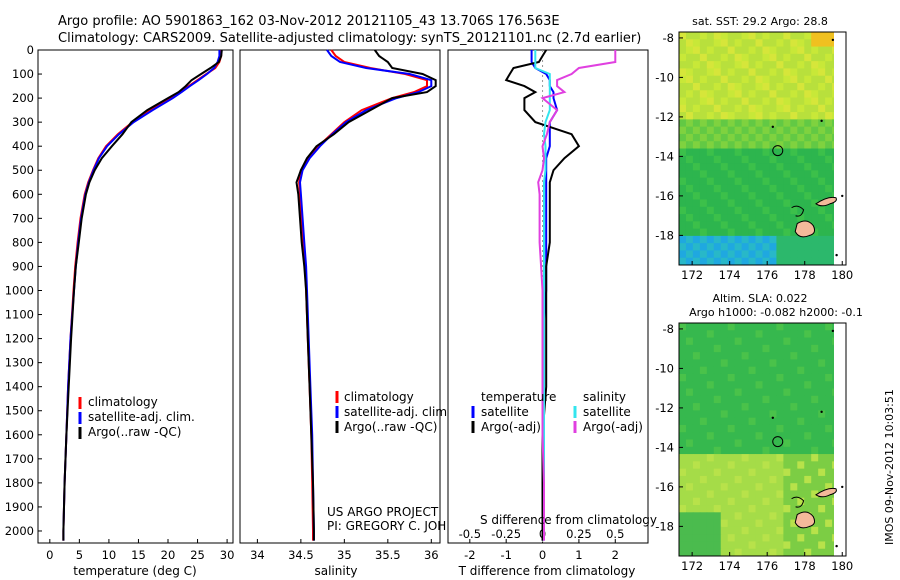 The image size is (900, 580). What do you see at coordinates (23, 194) in the screenshot?
I see `y-tick-label: 600` at bounding box center [23, 194].